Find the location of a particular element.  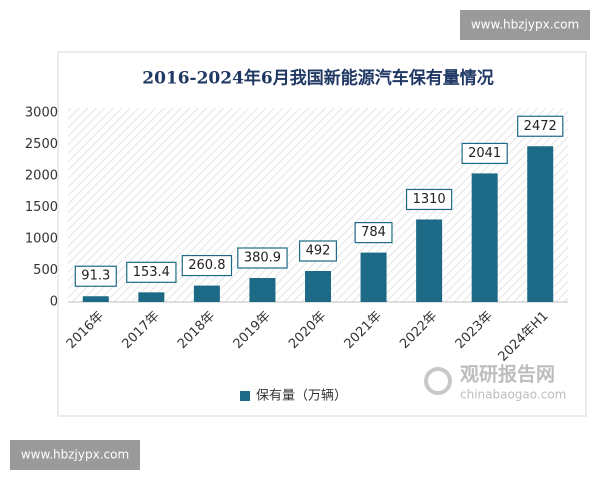

data-label: 2041 is located at coordinates (484, 153).